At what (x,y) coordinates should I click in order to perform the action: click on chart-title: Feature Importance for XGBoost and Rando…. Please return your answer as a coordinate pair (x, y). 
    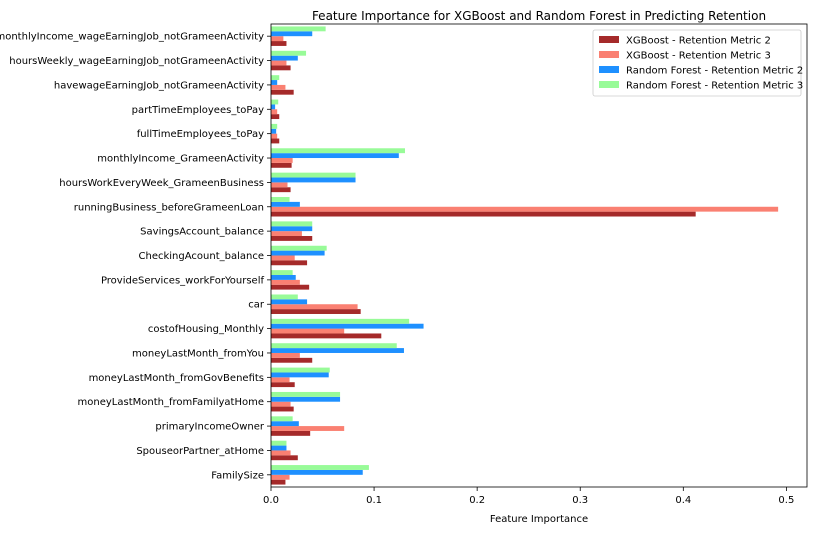
    Looking at the image, I should click on (539, 16).